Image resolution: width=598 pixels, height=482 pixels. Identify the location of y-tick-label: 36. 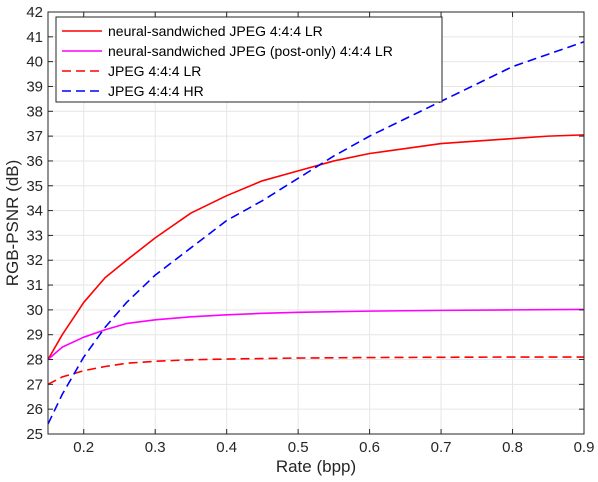
(34, 161).